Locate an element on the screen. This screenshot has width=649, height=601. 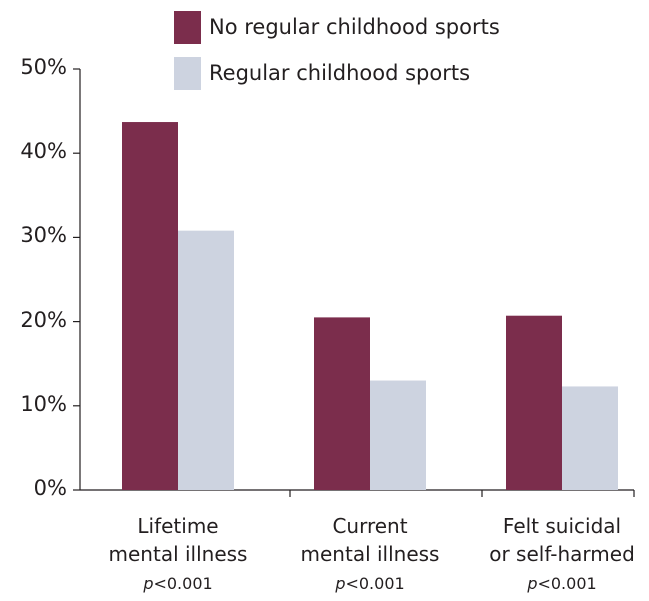
y-tick-label: 50% is located at coordinates (43, 67).